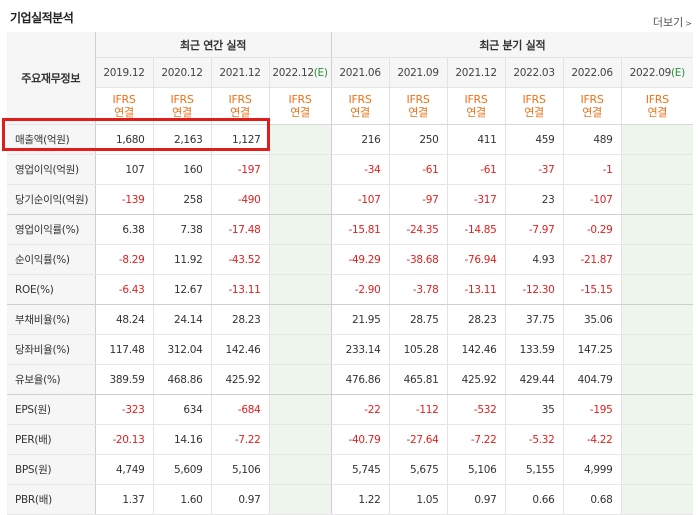  What do you see at coordinates (360, 72) in the screenshot?
I see `period-header: 2021.06` at bounding box center [360, 72].